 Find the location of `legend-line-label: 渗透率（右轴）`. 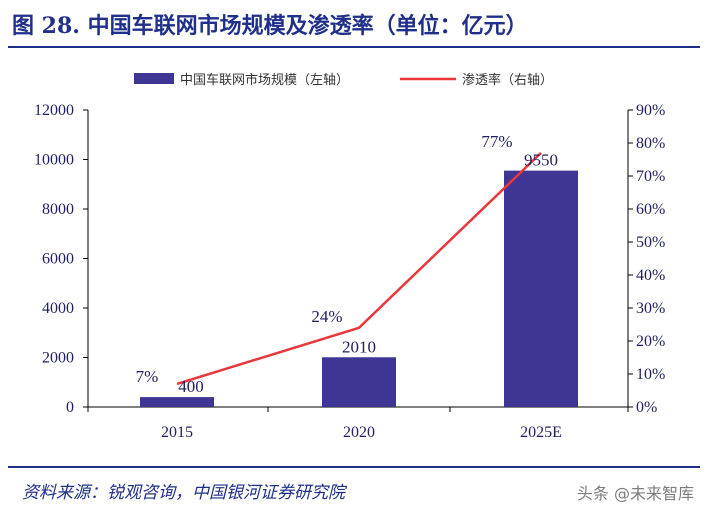

legend-line-label: 渗透率（右轴） is located at coordinates (507, 80).